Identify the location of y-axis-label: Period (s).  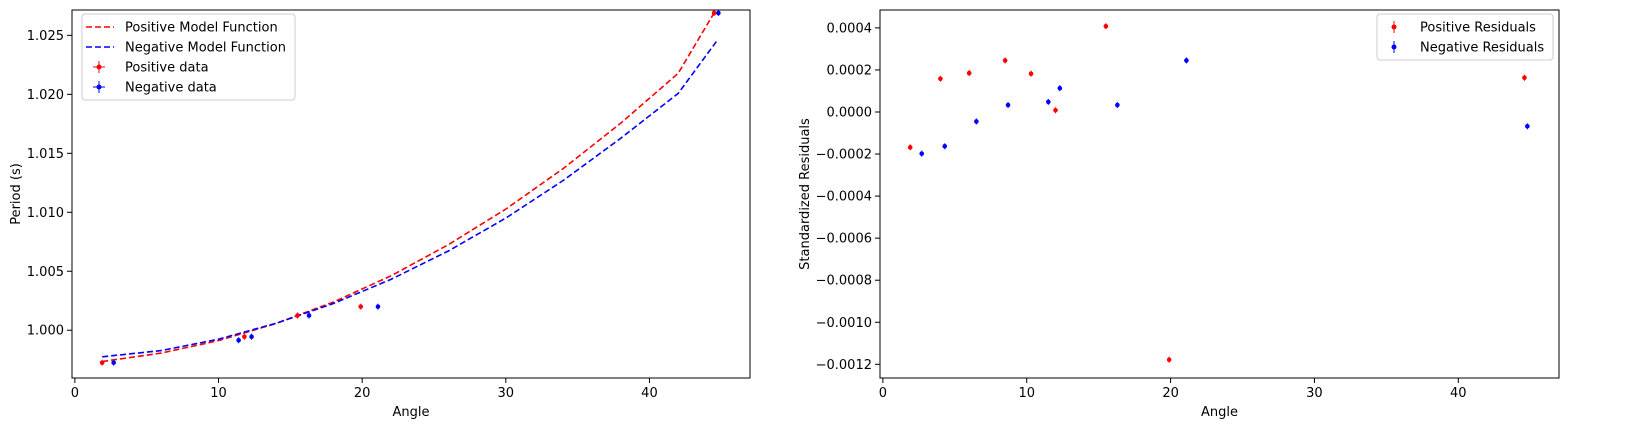
(16, 194).